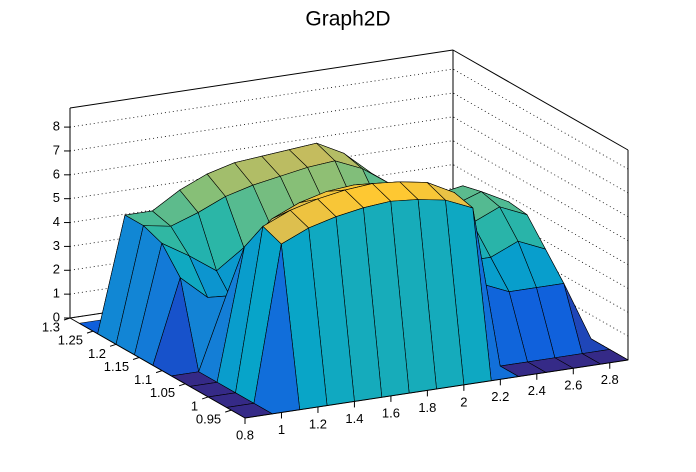 The width and height of the screenshot is (696, 472). Describe the element at coordinates (391, 412) in the screenshot. I see `x-tick-label: 1.6` at that location.